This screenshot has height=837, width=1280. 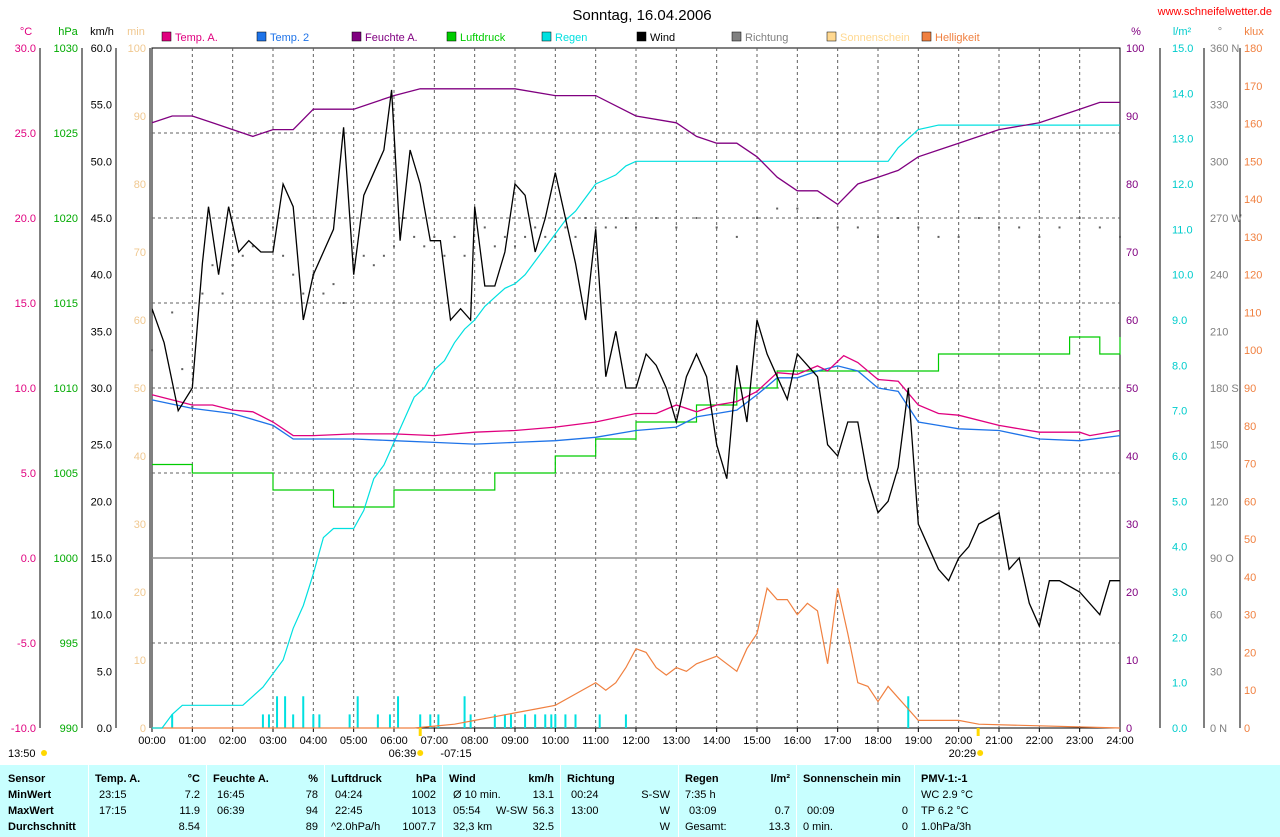 I want to click on x-tick-label: 19:00, so click(x=919, y=741).